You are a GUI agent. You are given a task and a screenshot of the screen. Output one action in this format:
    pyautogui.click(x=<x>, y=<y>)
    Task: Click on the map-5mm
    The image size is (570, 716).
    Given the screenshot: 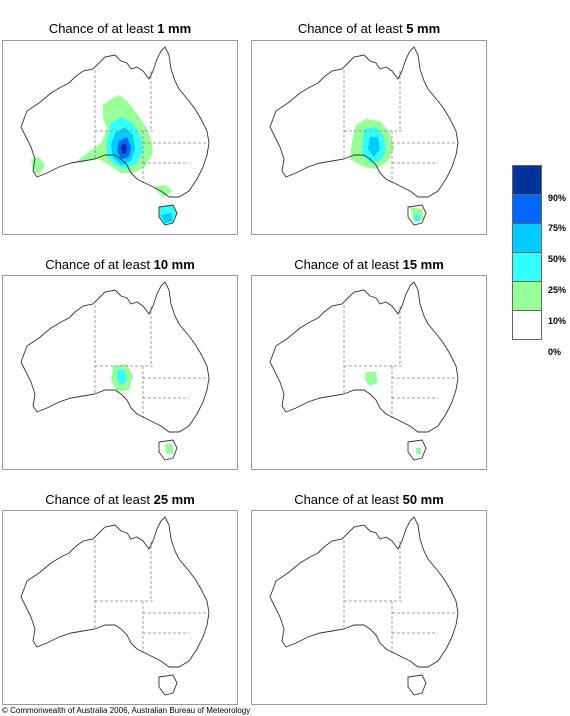 What is the action you would take?
    pyautogui.click(x=369, y=137)
    